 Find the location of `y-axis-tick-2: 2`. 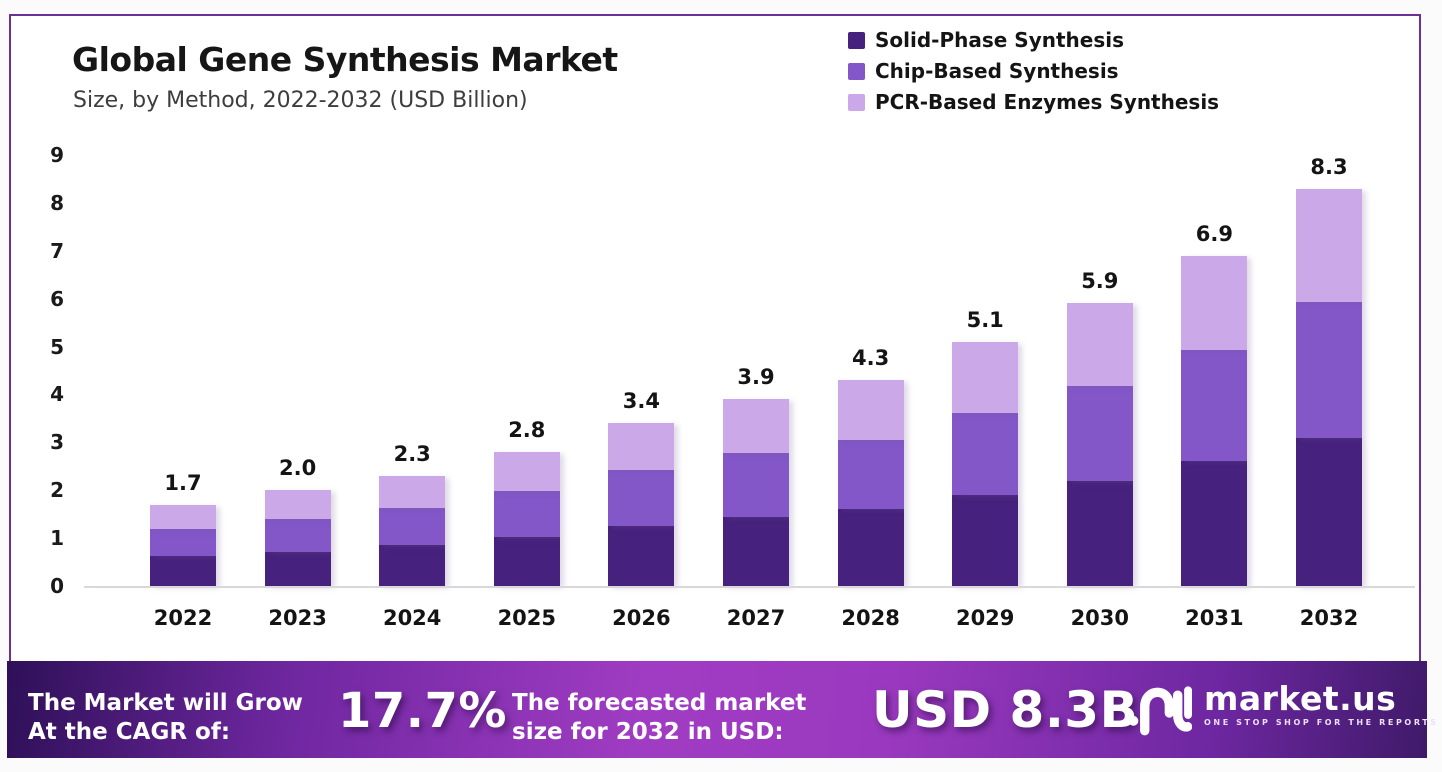

y-axis-tick-2: 2 is located at coordinates (57, 490).